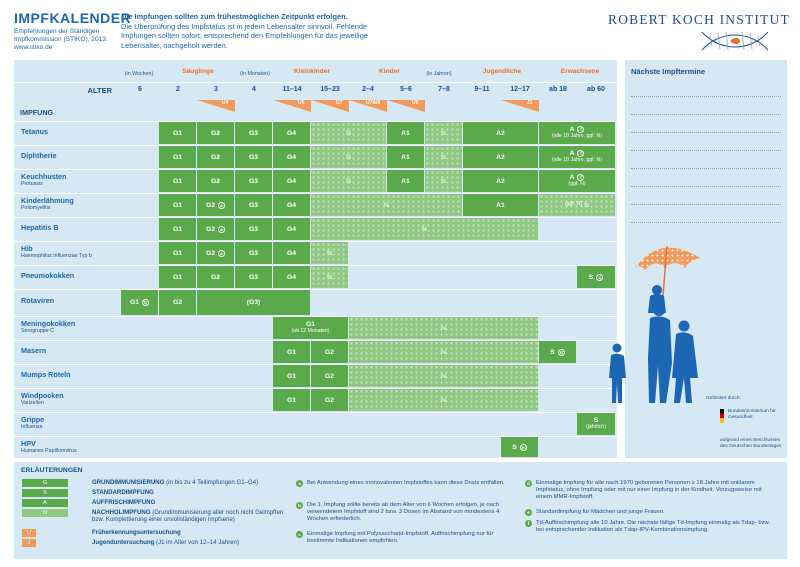 The image size is (800, 567). I want to click on age-col: 4, so click(254, 89).